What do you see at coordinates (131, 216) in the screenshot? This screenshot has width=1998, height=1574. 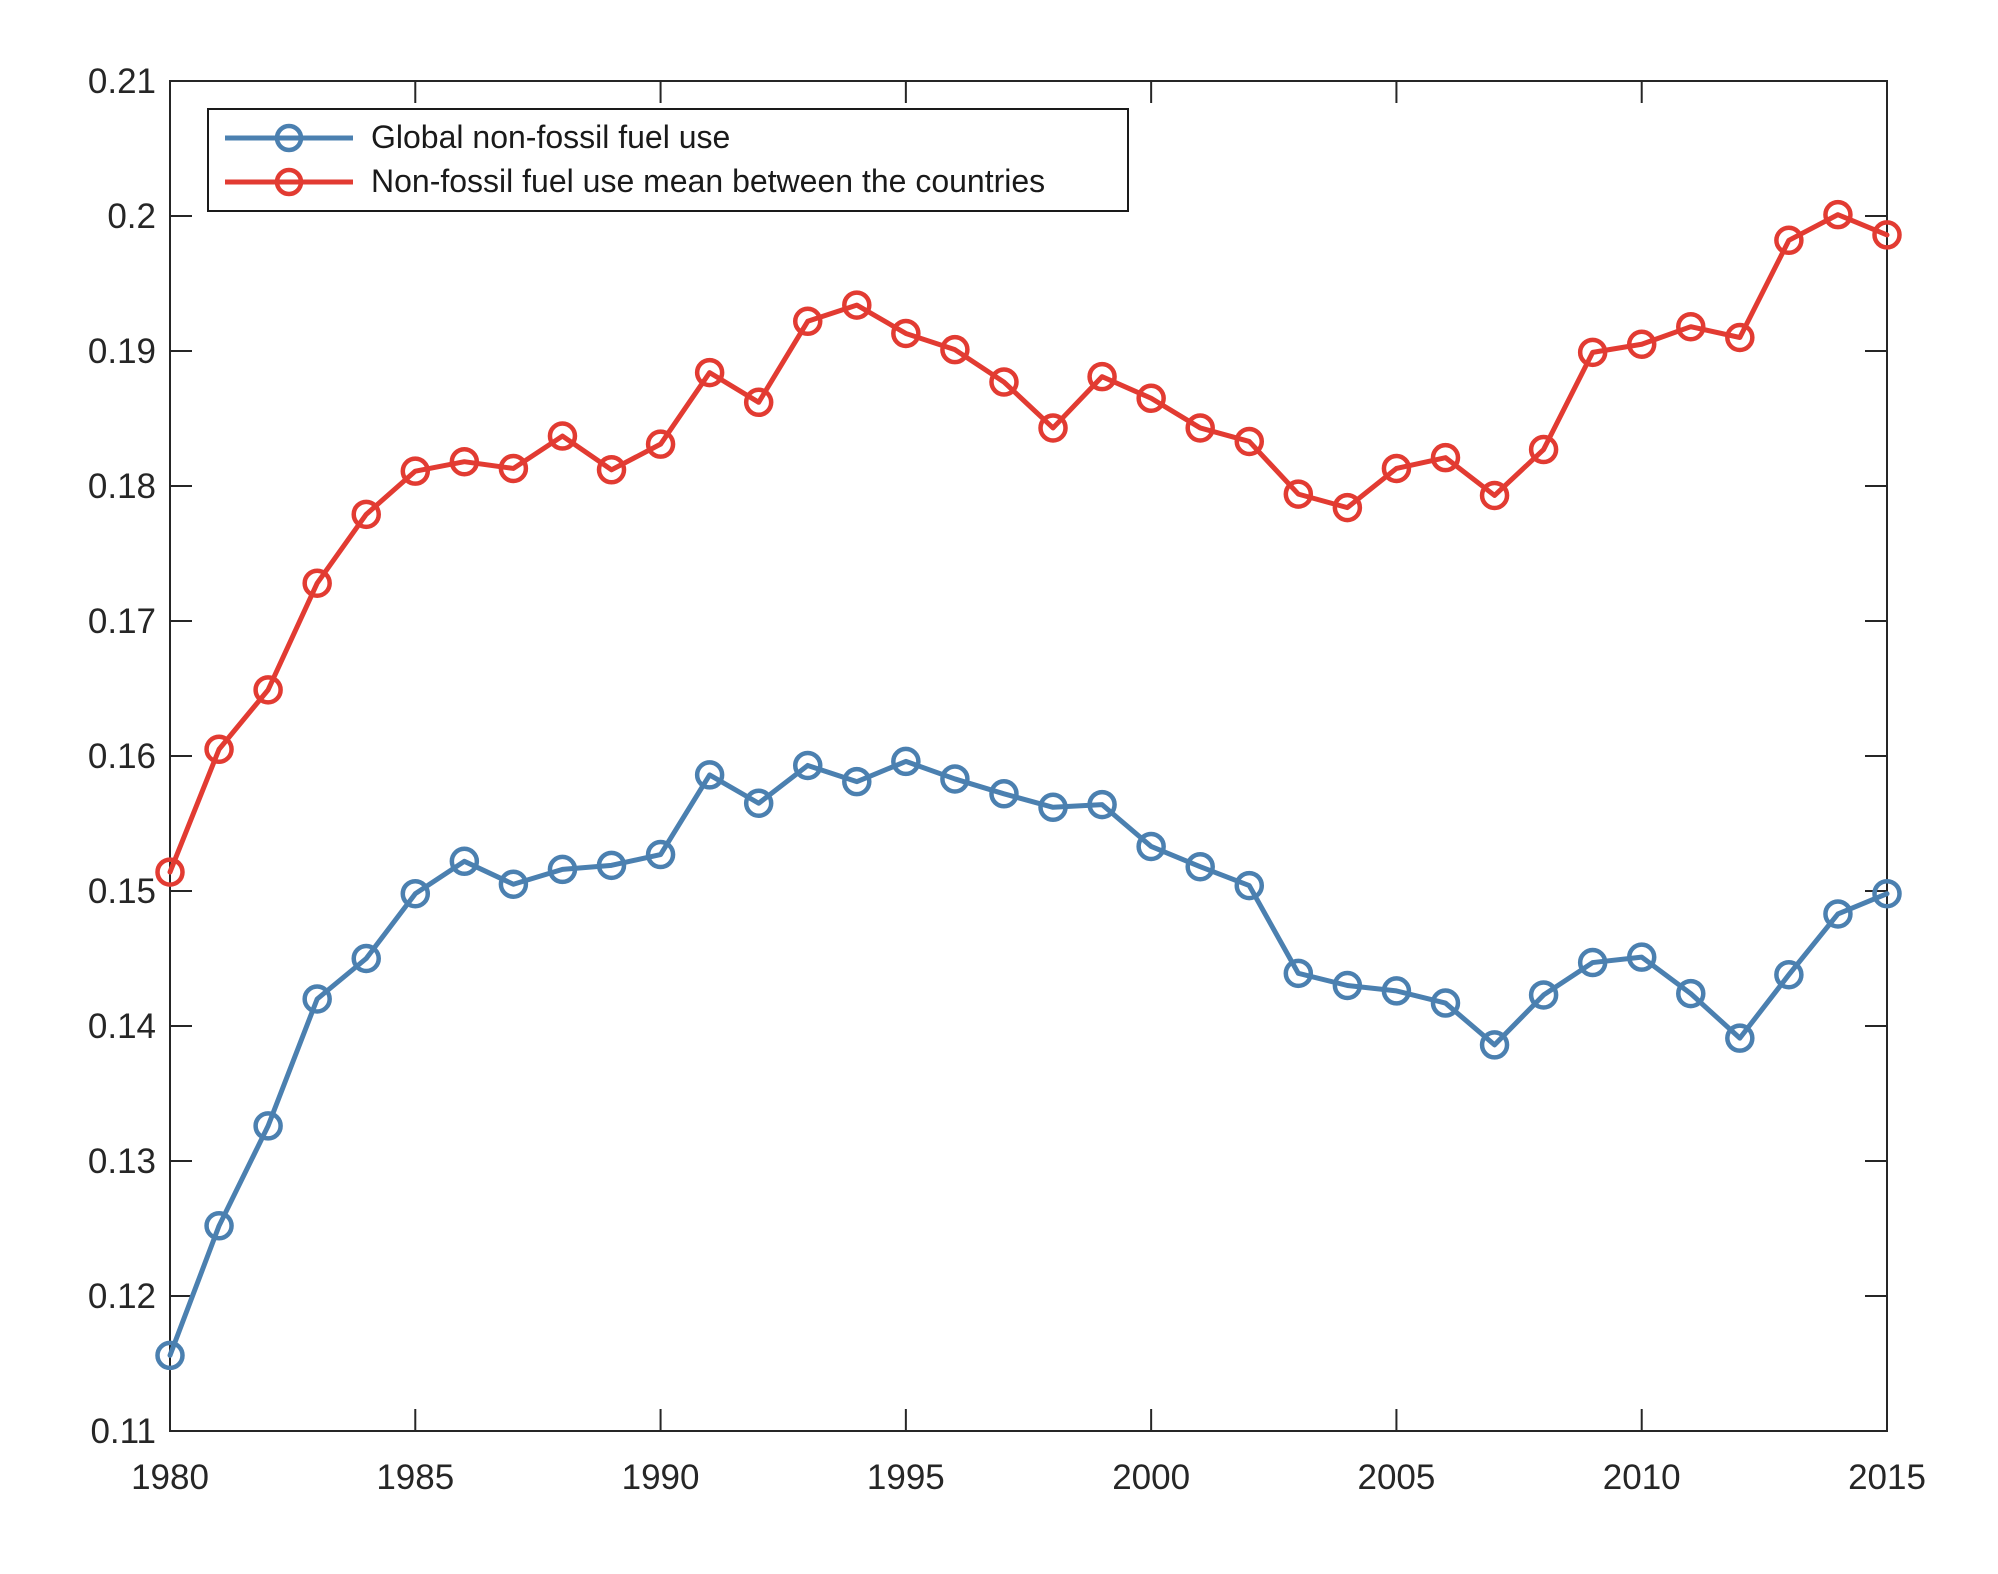 I see `y-tick-label: 0.2` at bounding box center [131, 216].